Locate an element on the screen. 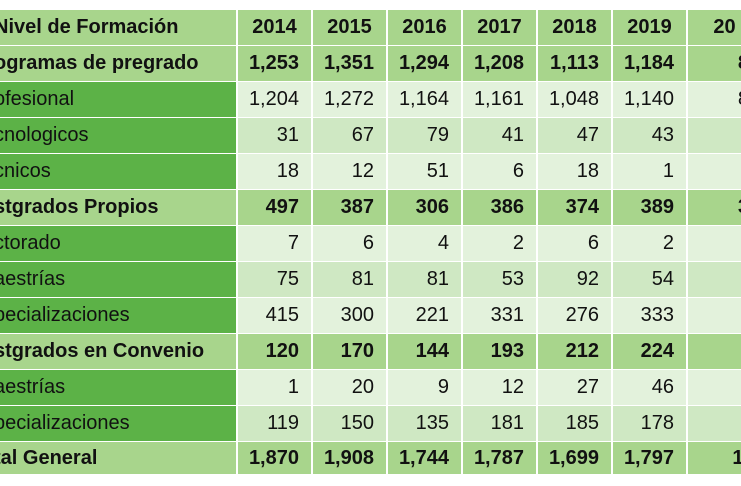  cell-value: 1,184 is located at coordinates (650, 63).